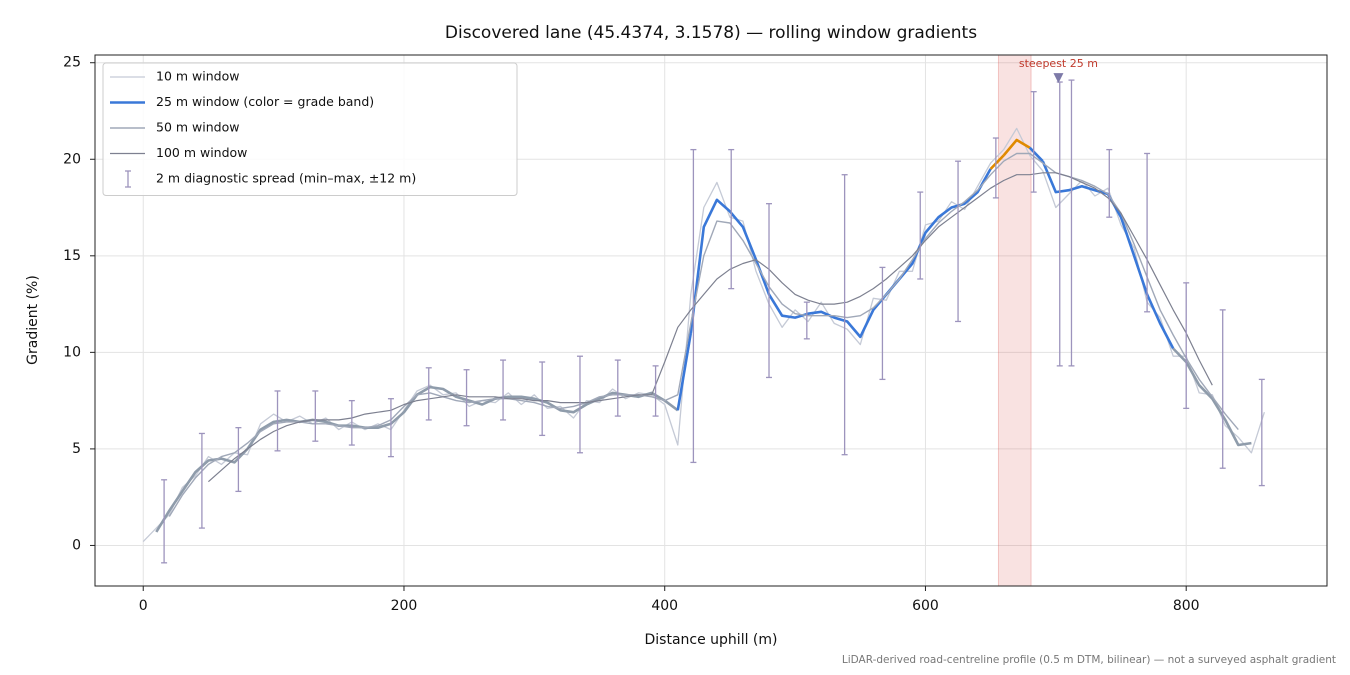 This screenshot has width=1350, height=675. Describe the element at coordinates (197, 127) in the screenshot. I see `legend-label: 50 m window` at that location.